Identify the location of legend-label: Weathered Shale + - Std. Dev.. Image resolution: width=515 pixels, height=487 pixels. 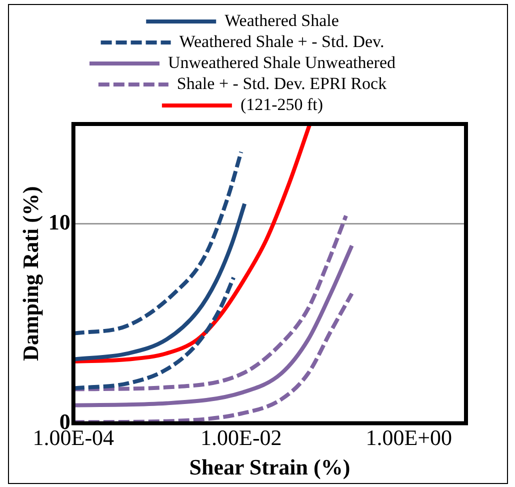
(281, 41).